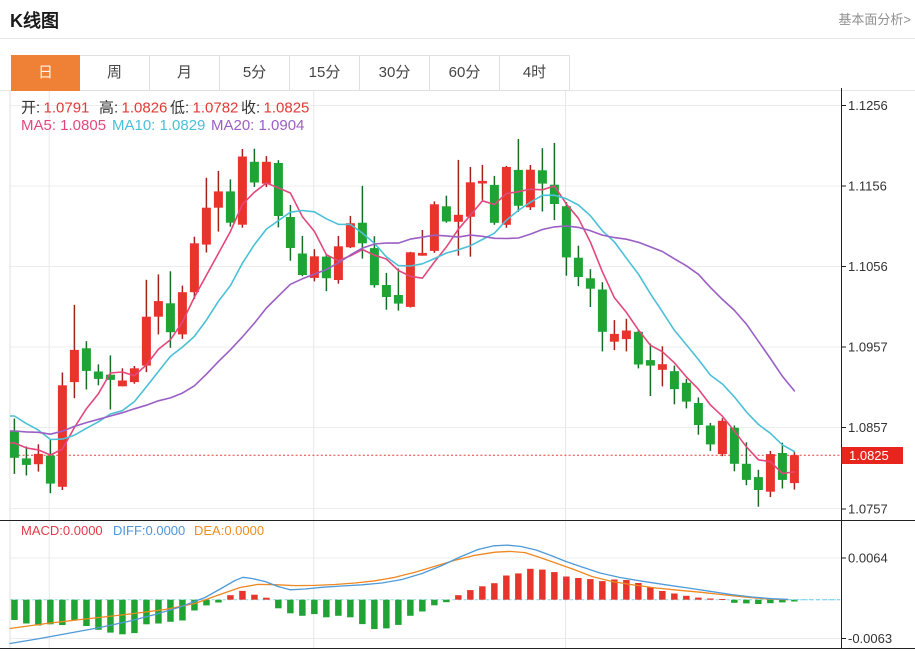  Describe the element at coordinates (868, 558) in the screenshot. I see `svg-text: 0.0064` at that location.